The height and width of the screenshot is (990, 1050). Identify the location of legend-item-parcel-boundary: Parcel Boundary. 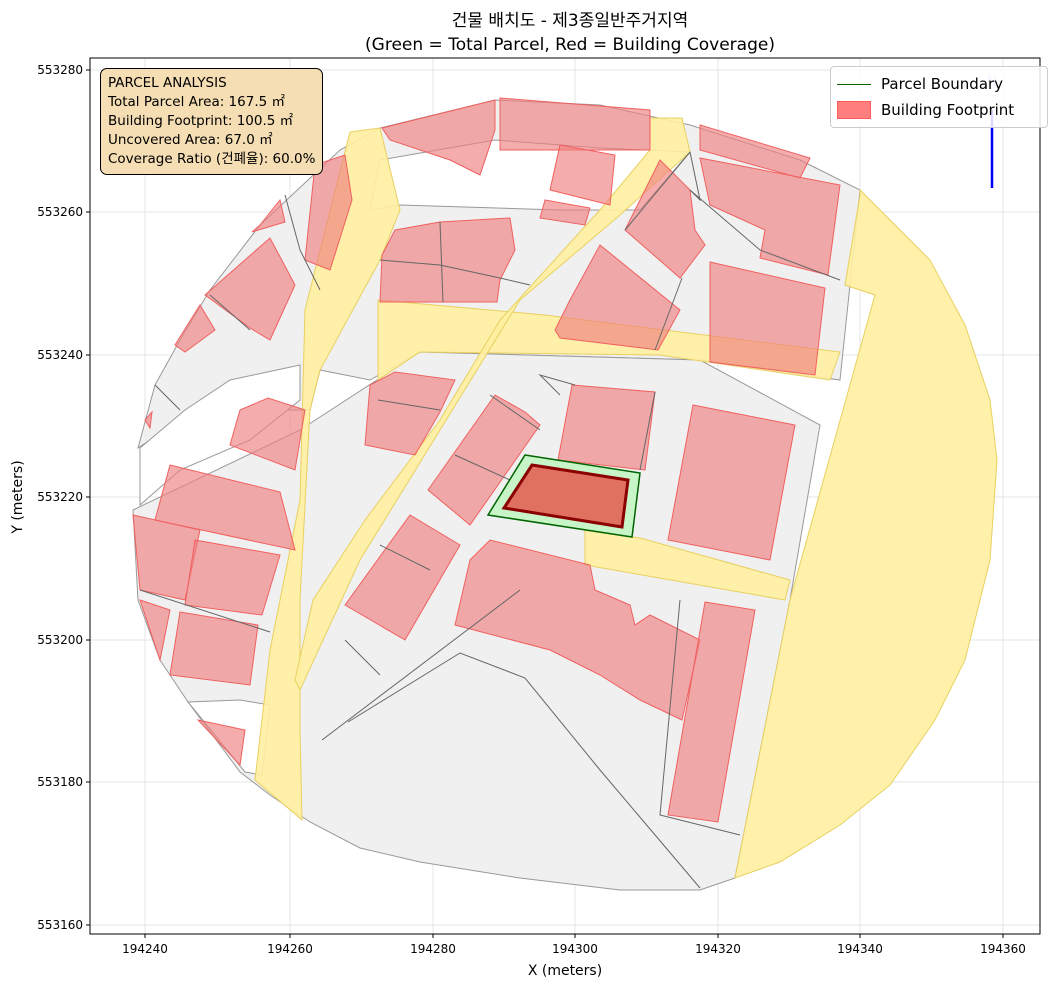
(939, 84).